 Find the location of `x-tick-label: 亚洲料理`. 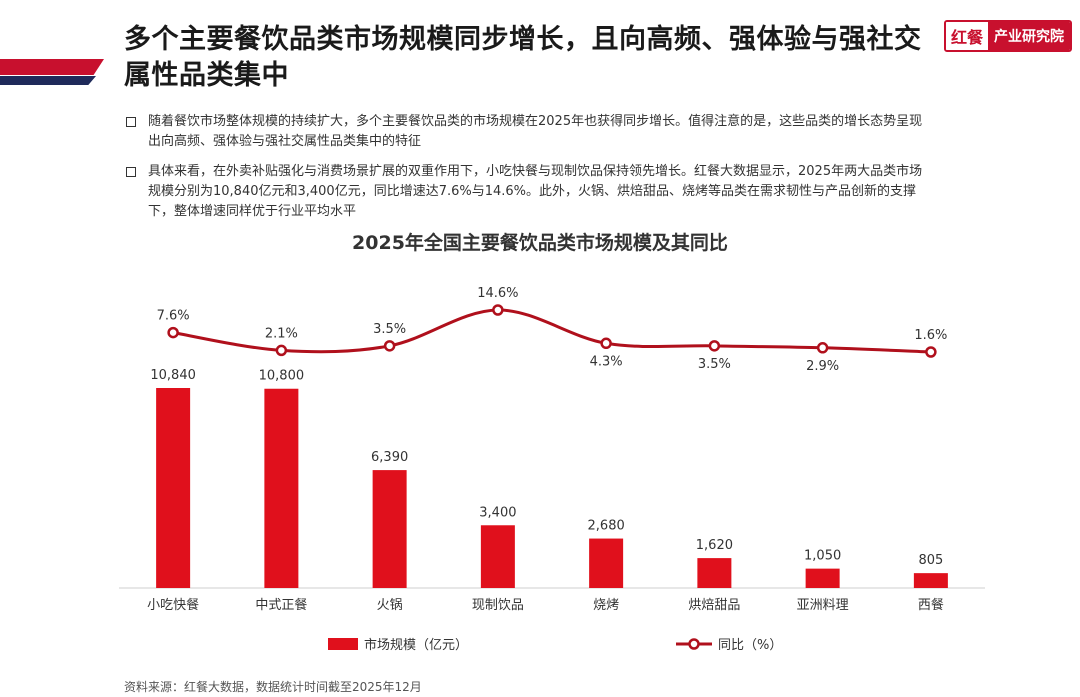

x-tick-label: 亚洲料理 is located at coordinates (823, 605).